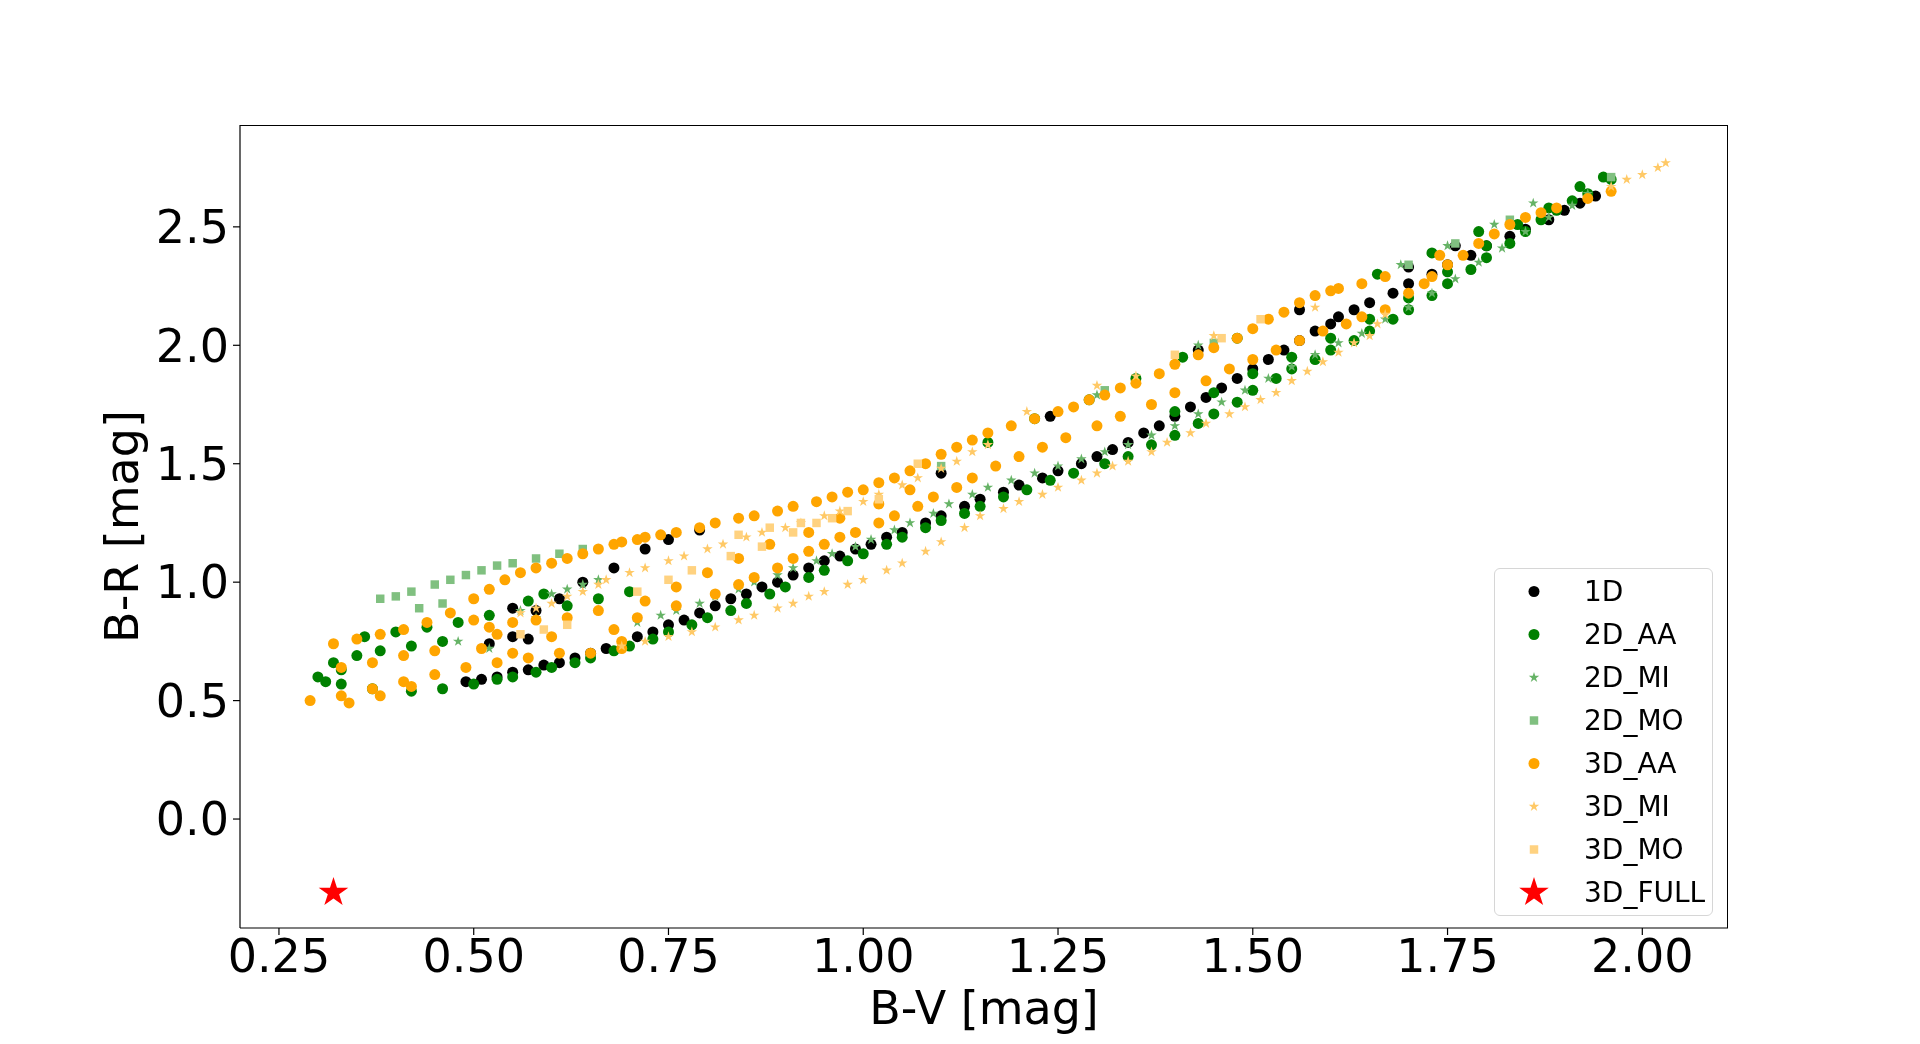 The width and height of the screenshot is (1920, 1044). What do you see at coordinates (668, 955) in the screenshot?
I see `x-tick-label: 0.75` at bounding box center [668, 955].